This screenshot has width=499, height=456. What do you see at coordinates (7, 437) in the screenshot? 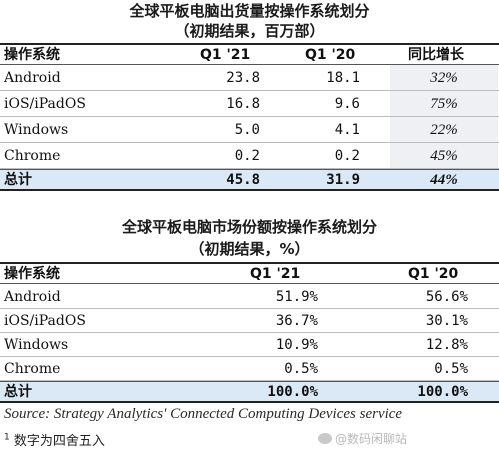
I see `footnote-marker: 1` at bounding box center [7, 437].